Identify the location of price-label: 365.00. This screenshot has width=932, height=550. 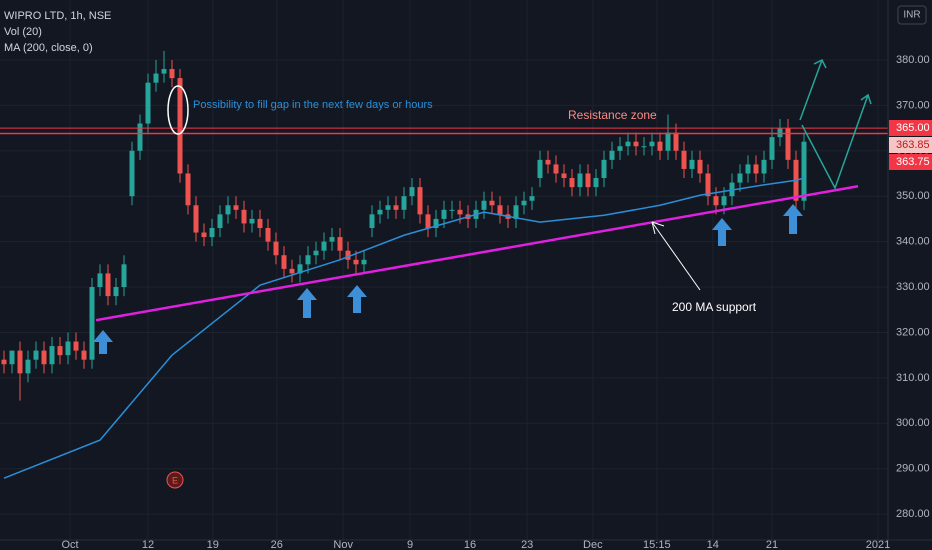
(913, 128).